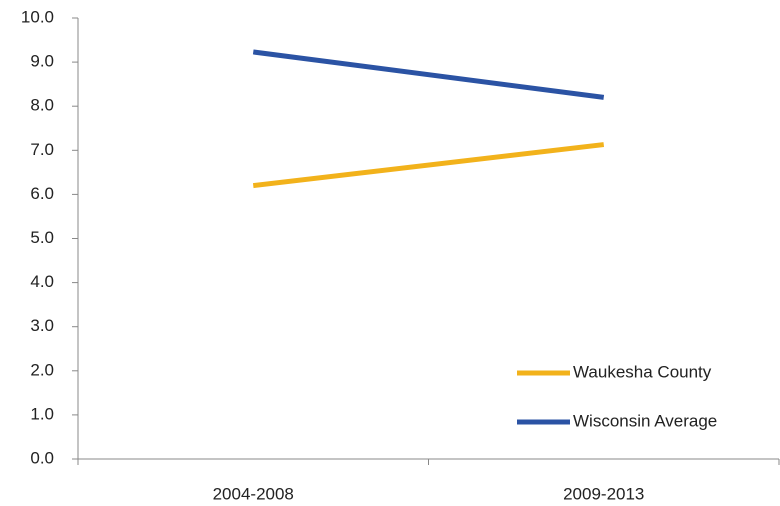 This screenshot has width=780, height=506. I want to click on x-tick-label: 2004-2008, so click(253, 493).